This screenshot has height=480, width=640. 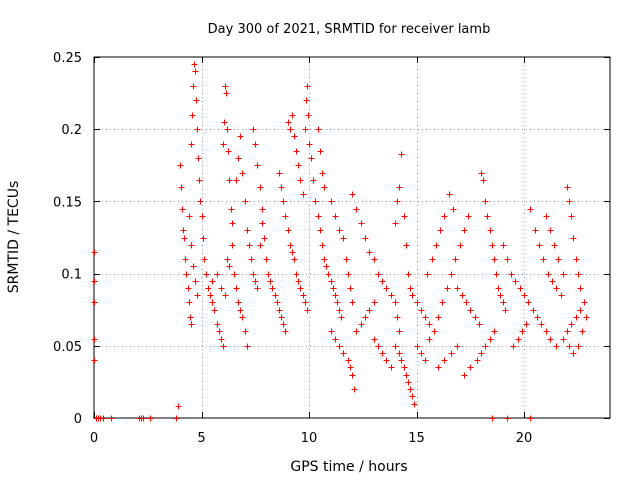 I want to click on x-tick-label: 10, so click(x=309, y=438).